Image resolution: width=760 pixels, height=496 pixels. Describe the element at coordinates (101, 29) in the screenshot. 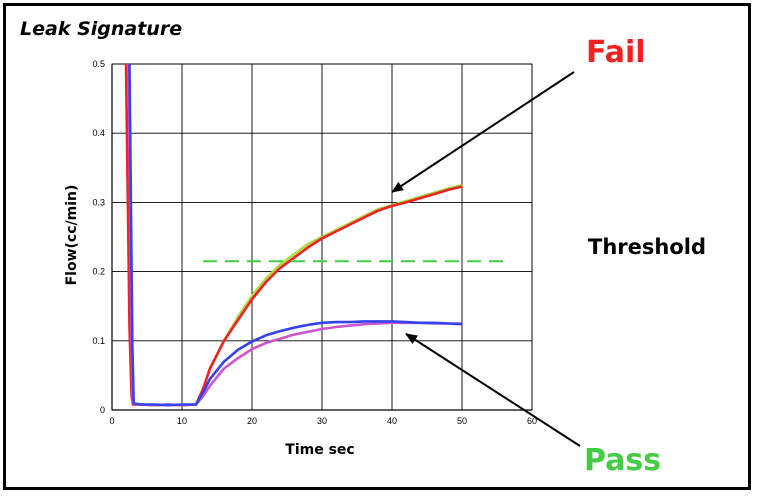

I see `chart-title: Leak Signature` at that location.